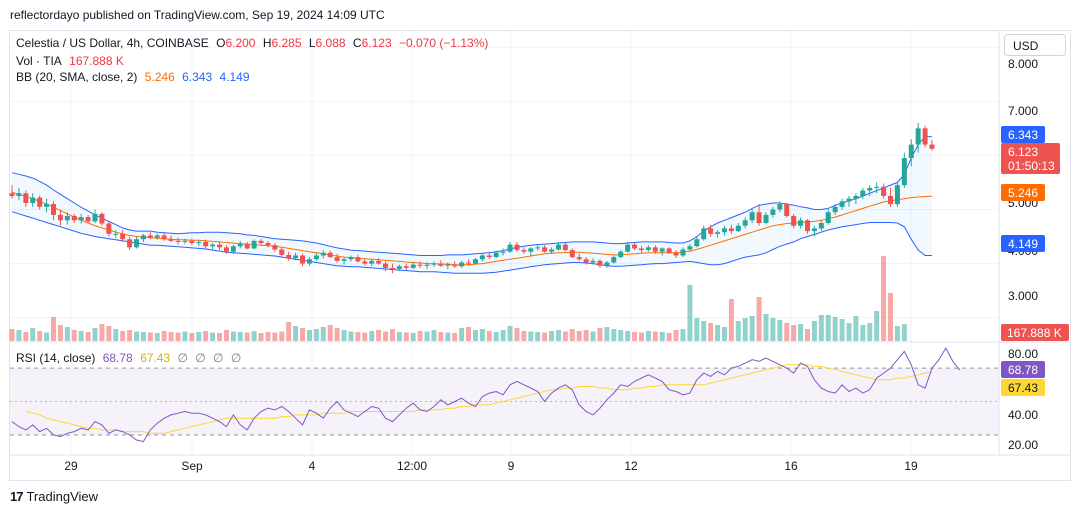 Image resolution: width=1080 pixels, height=515 pixels. Describe the element at coordinates (159, 77) in the screenshot. I see `bb-basis-value: 5.246` at that location.